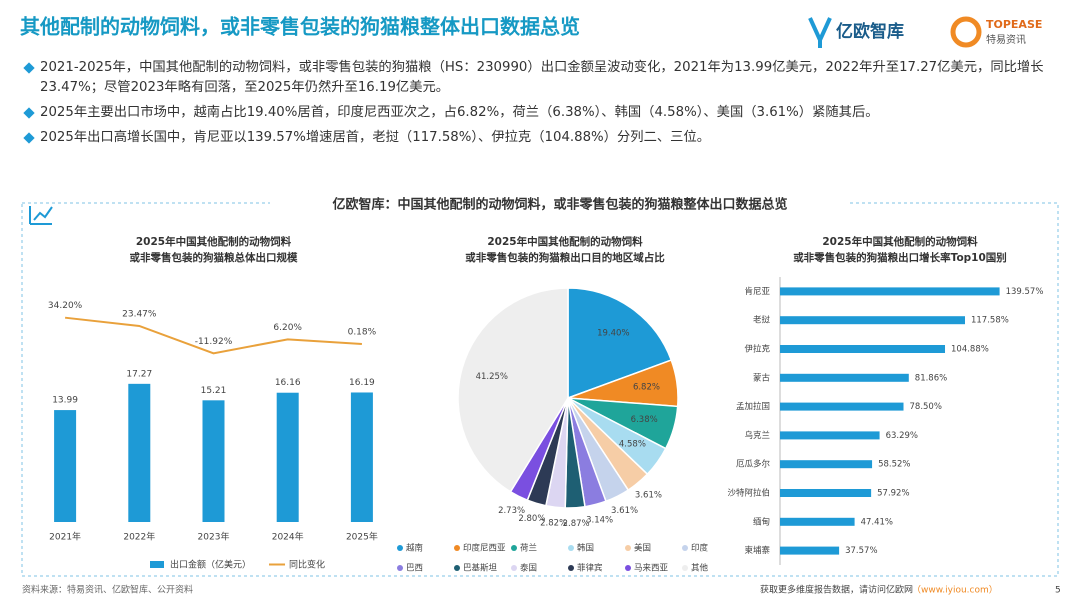 This screenshot has width=1080, height=608. What do you see at coordinates (139, 314) in the screenshot?
I see `value-label: 23.47%` at bounding box center [139, 314].